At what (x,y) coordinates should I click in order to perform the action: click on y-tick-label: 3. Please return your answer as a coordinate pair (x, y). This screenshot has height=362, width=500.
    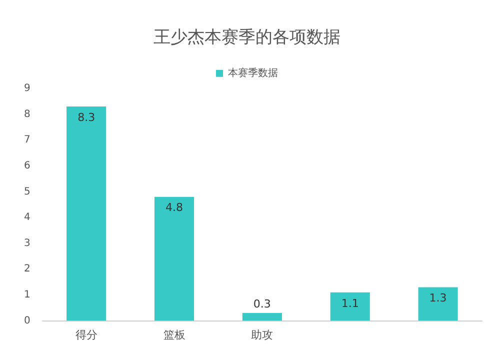
    Looking at the image, I should click on (27, 243).